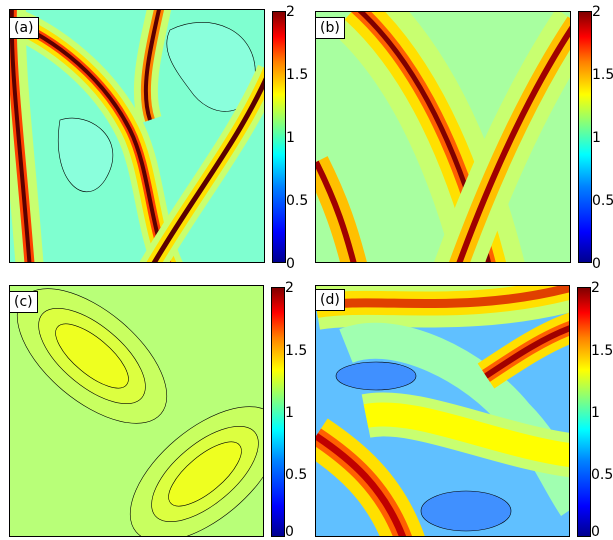 This screenshot has height=540, width=613. Describe the element at coordinates (23, 302) in the screenshot. I see `panel-label-c: (c)` at that location.